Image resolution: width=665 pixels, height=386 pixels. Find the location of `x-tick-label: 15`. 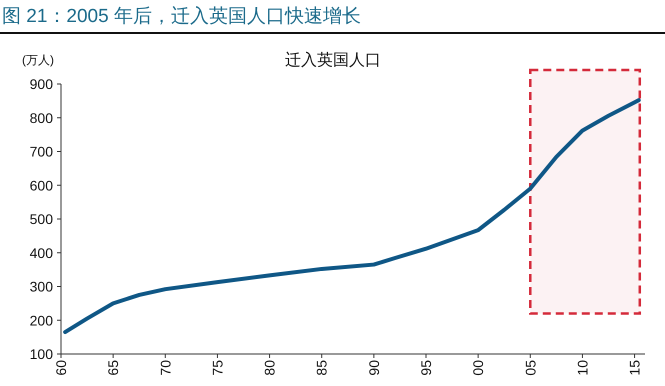

x-tick-label: 15 is located at coordinates (634, 368).